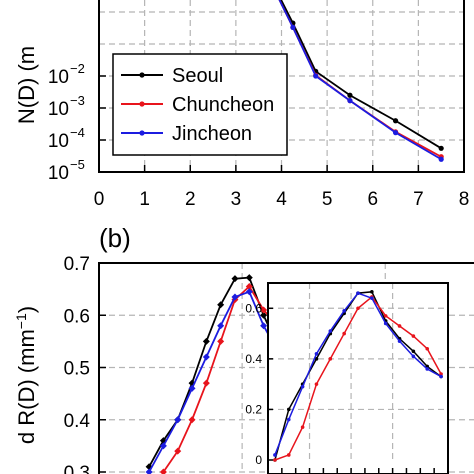 This screenshot has height=474, width=474. Describe the element at coordinates (258, 460) in the screenshot. I see `inset-y-tick-label: 0` at that location.